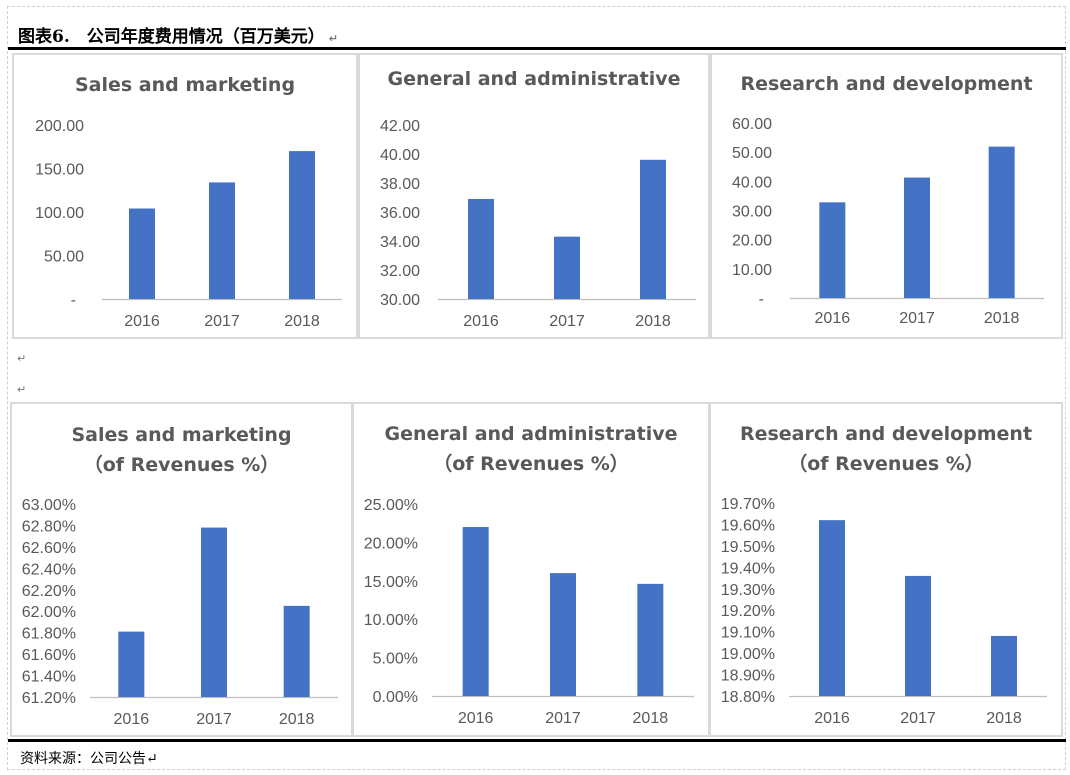 Image resolution: width=1070 pixels, height=775 pixels. What do you see at coordinates (391, 582) in the screenshot?
I see `y-tick-label: 15.00%` at bounding box center [391, 582].